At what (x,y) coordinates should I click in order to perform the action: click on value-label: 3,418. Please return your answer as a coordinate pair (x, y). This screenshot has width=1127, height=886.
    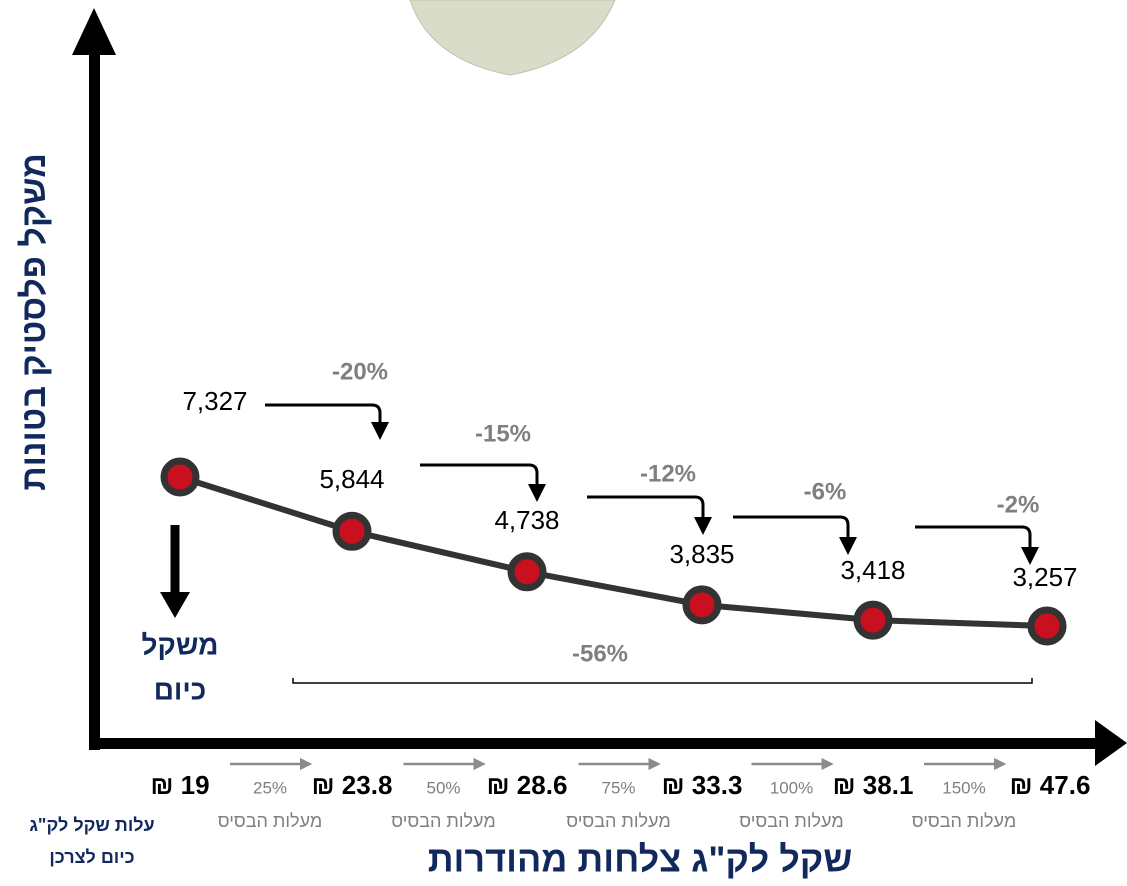
    Looking at the image, I should click on (872, 570).